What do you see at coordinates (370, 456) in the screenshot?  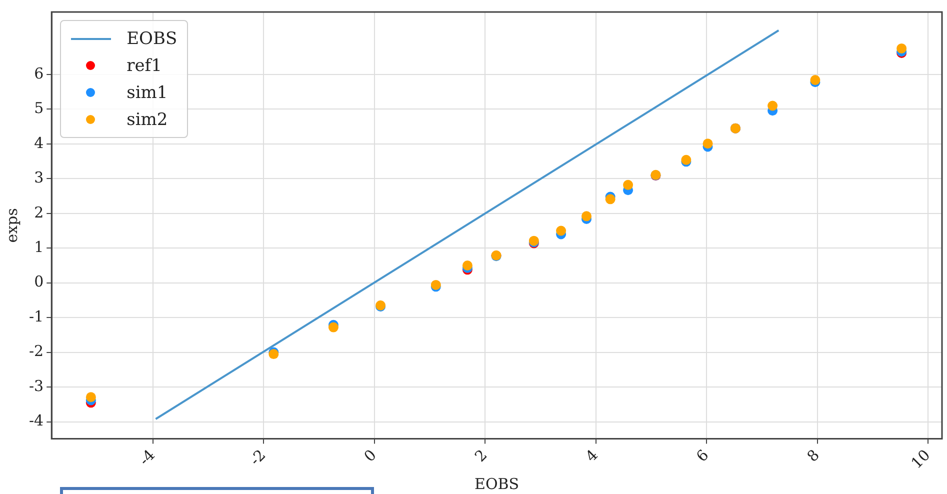 I see `x-tick-label: 0` at bounding box center [370, 456].